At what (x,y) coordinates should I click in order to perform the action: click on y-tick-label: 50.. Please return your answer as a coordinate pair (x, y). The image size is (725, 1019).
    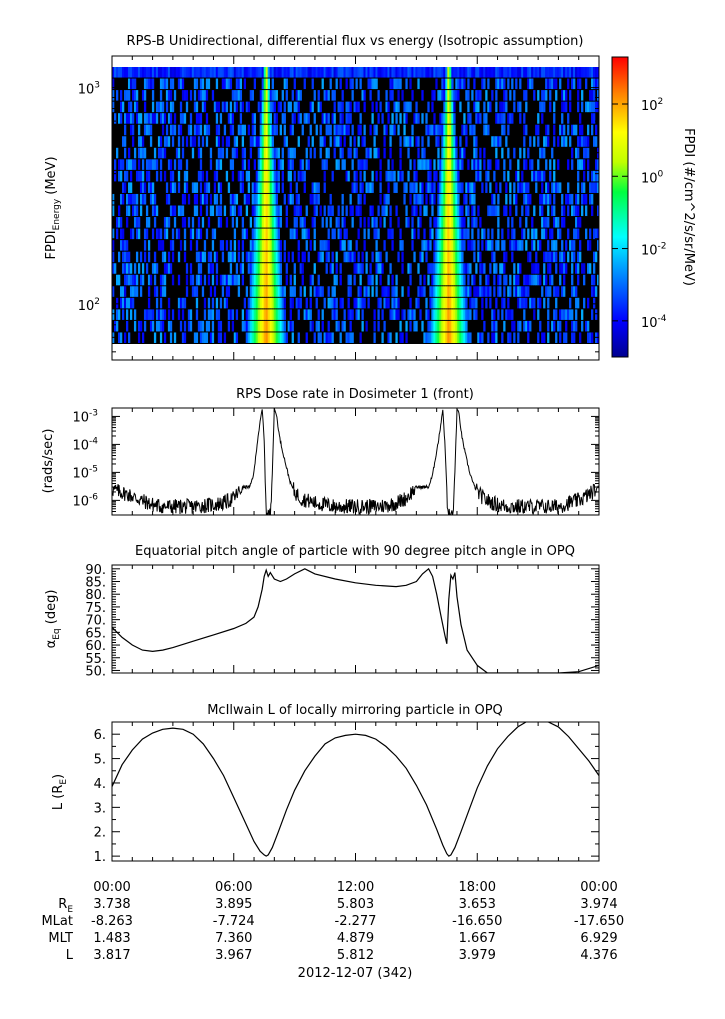
    Looking at the image, I should click on (95, 671).